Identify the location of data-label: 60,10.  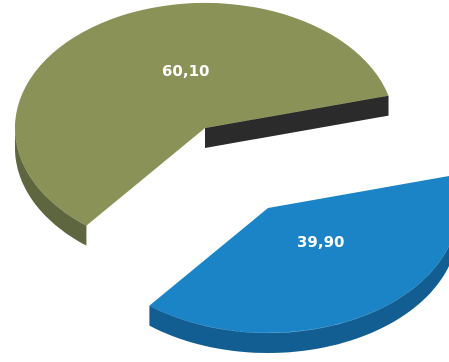
(185, 71).